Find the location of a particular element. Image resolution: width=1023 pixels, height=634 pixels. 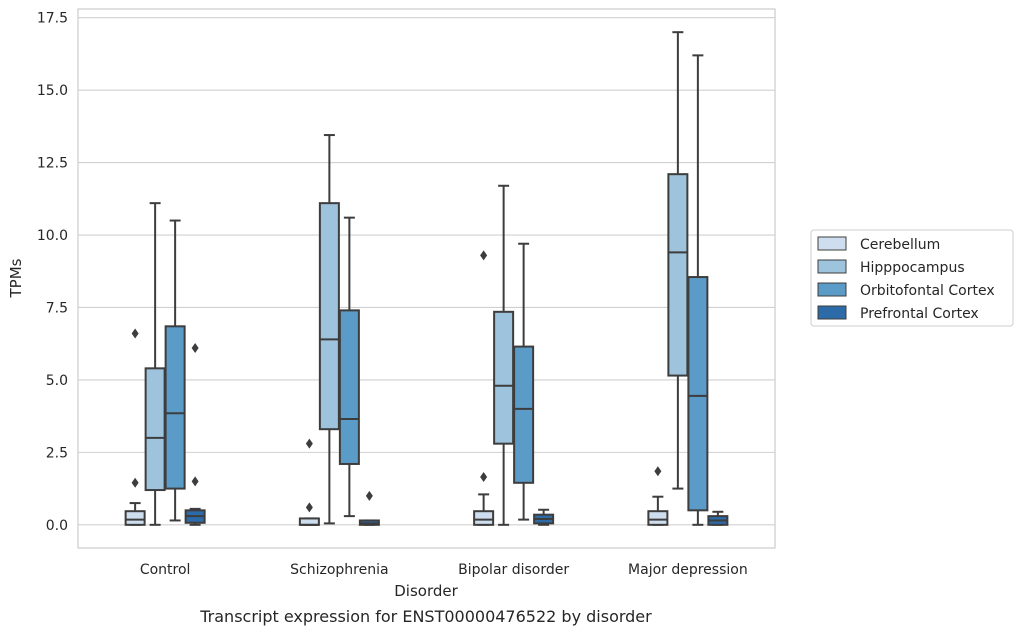

y-tick-label: 10.0 is located at coordinates (52, 236).